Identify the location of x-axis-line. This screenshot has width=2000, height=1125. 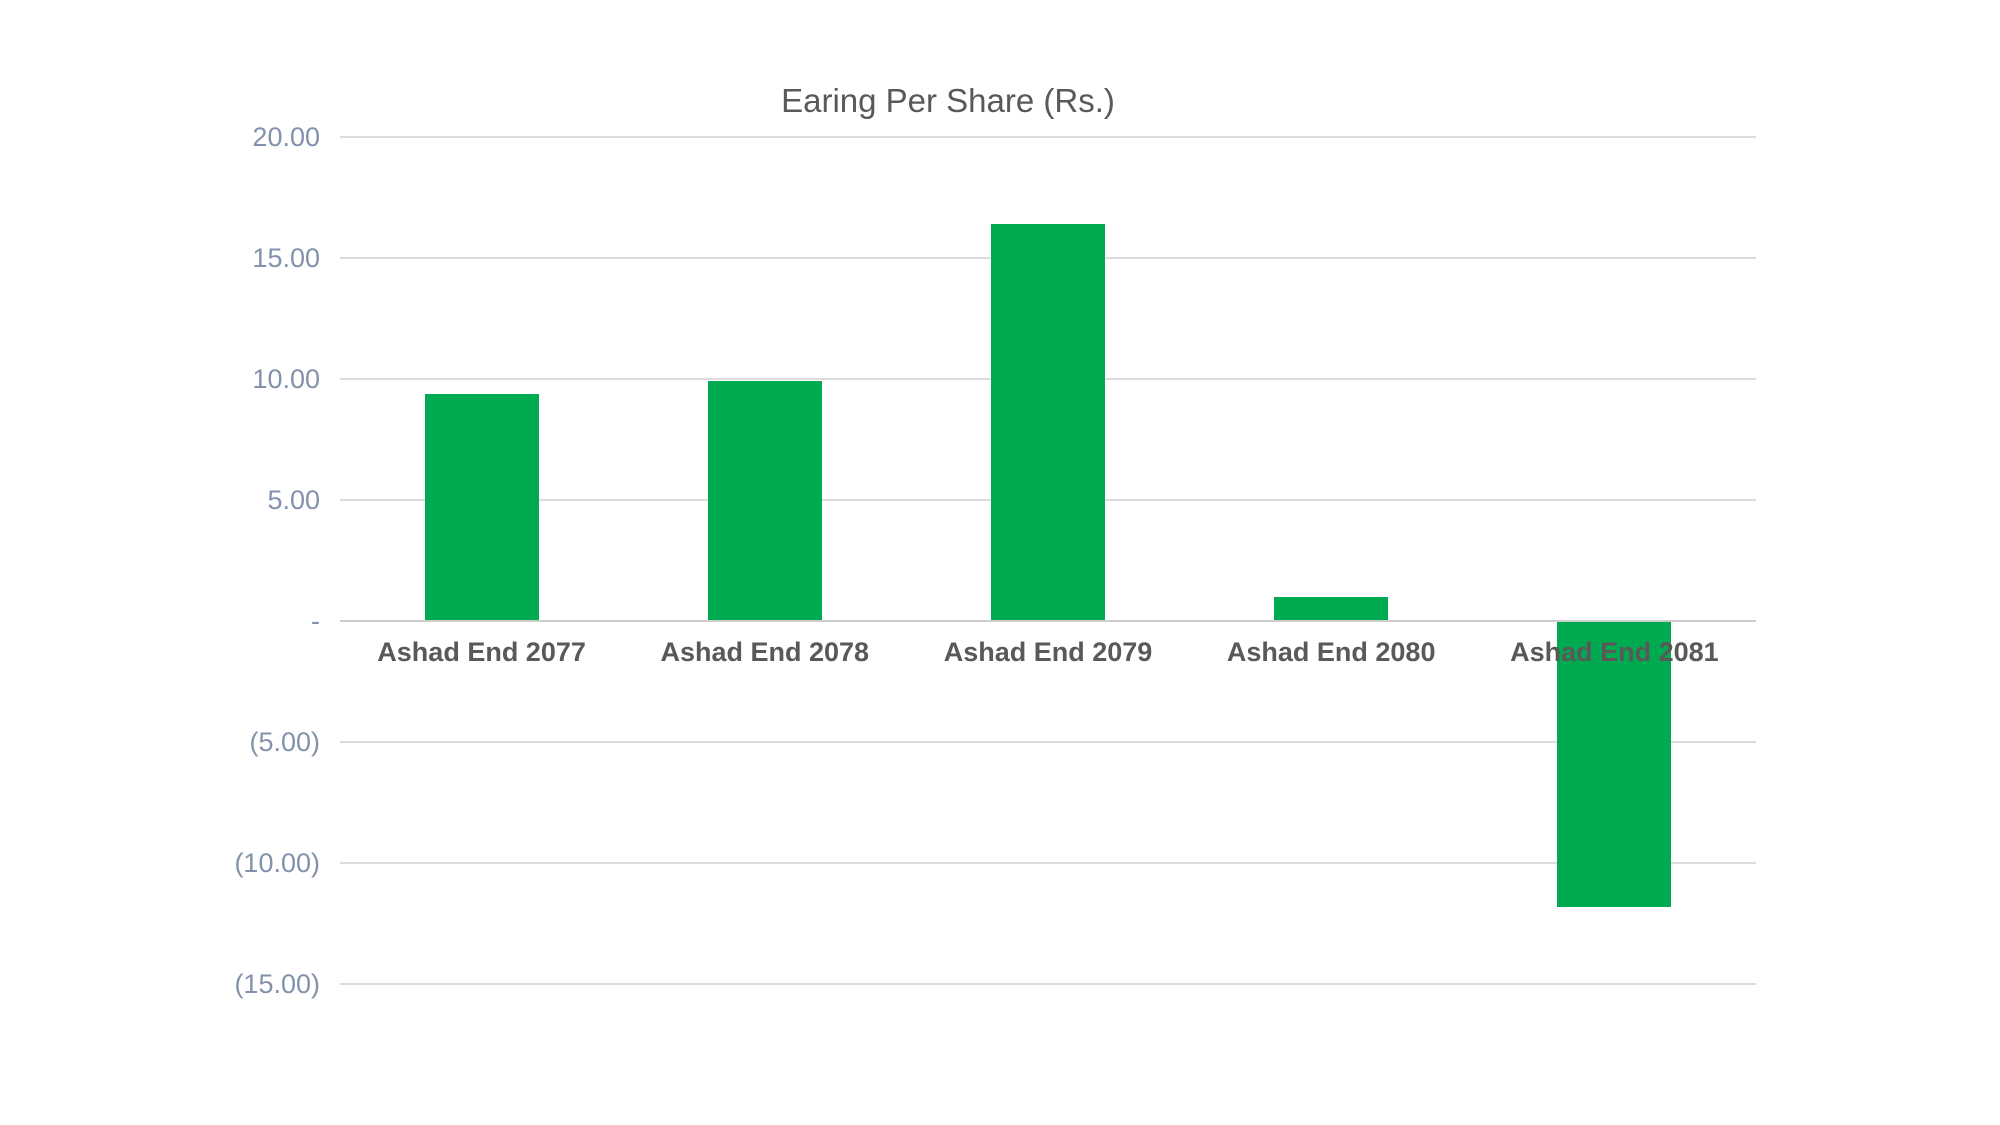
(1048, 621).